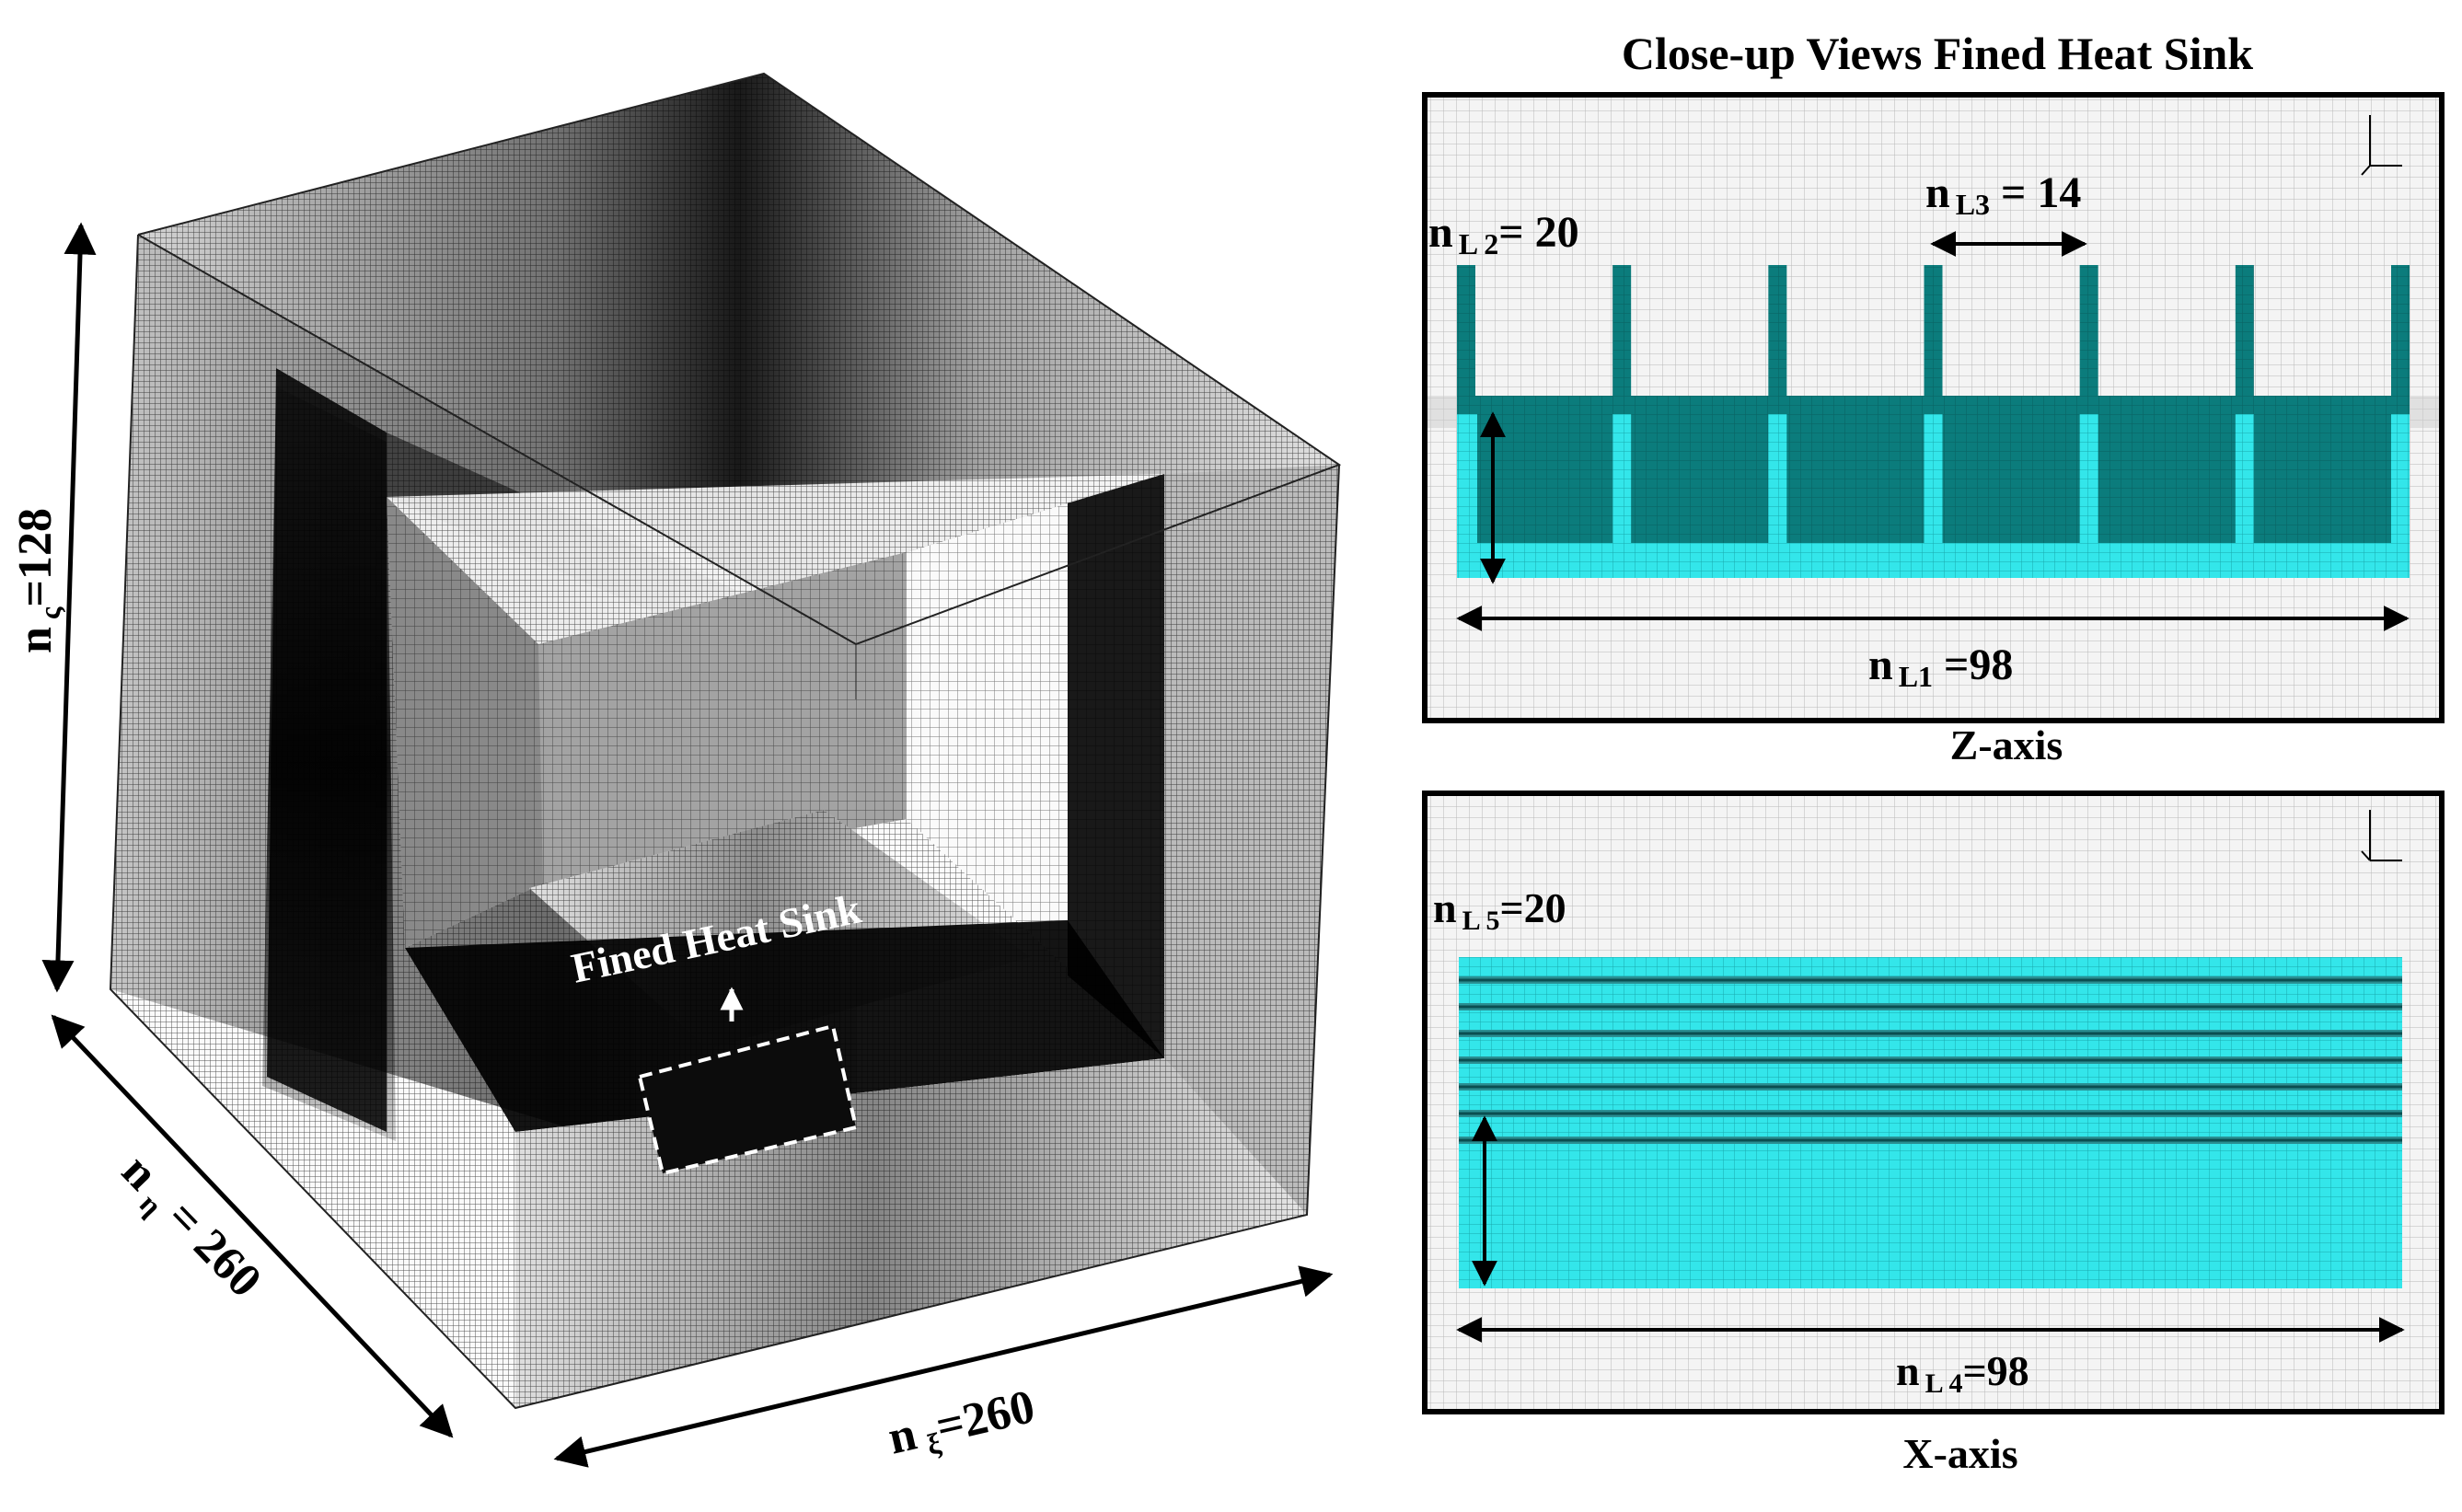 Image resolution: width=2462 pixels, height=1512 pixels. I want to click on domain-inner-back, so click(722, 717).